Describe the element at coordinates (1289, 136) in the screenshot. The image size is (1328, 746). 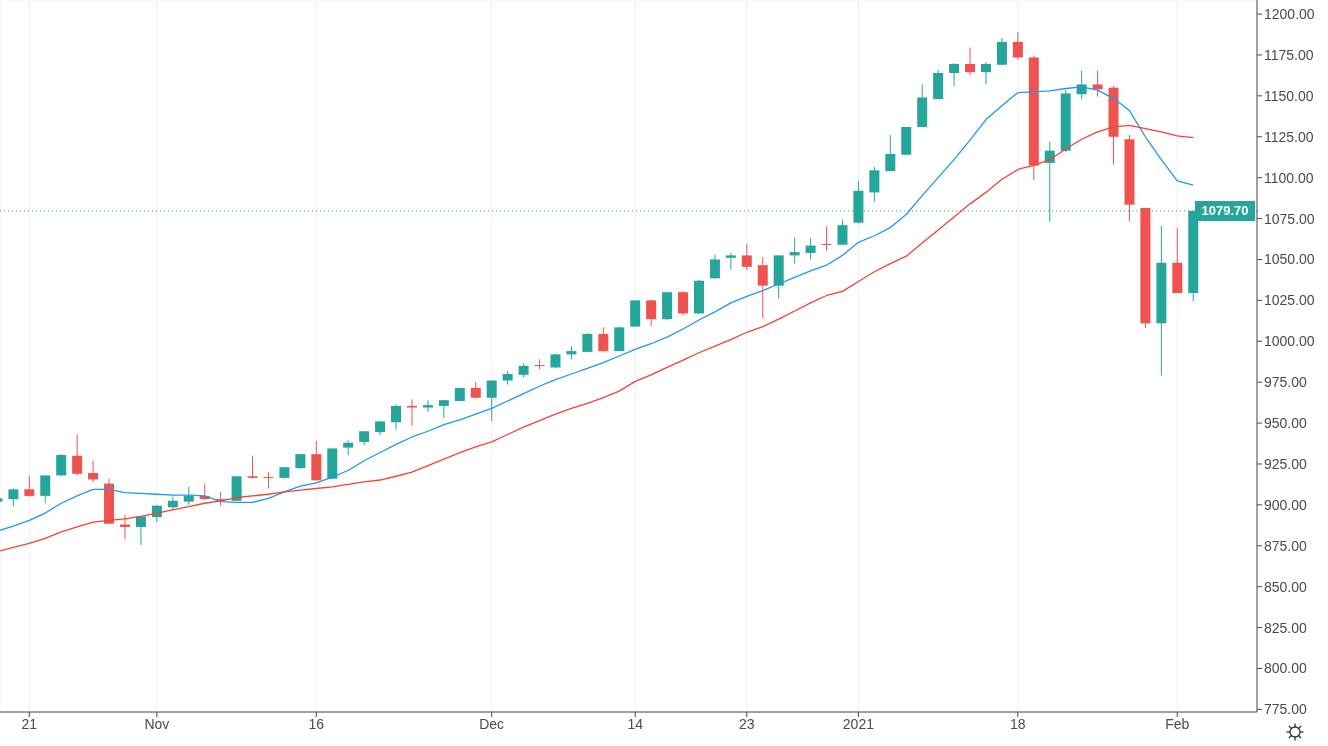
I see `y-tick-label: 1125.00` at that location.